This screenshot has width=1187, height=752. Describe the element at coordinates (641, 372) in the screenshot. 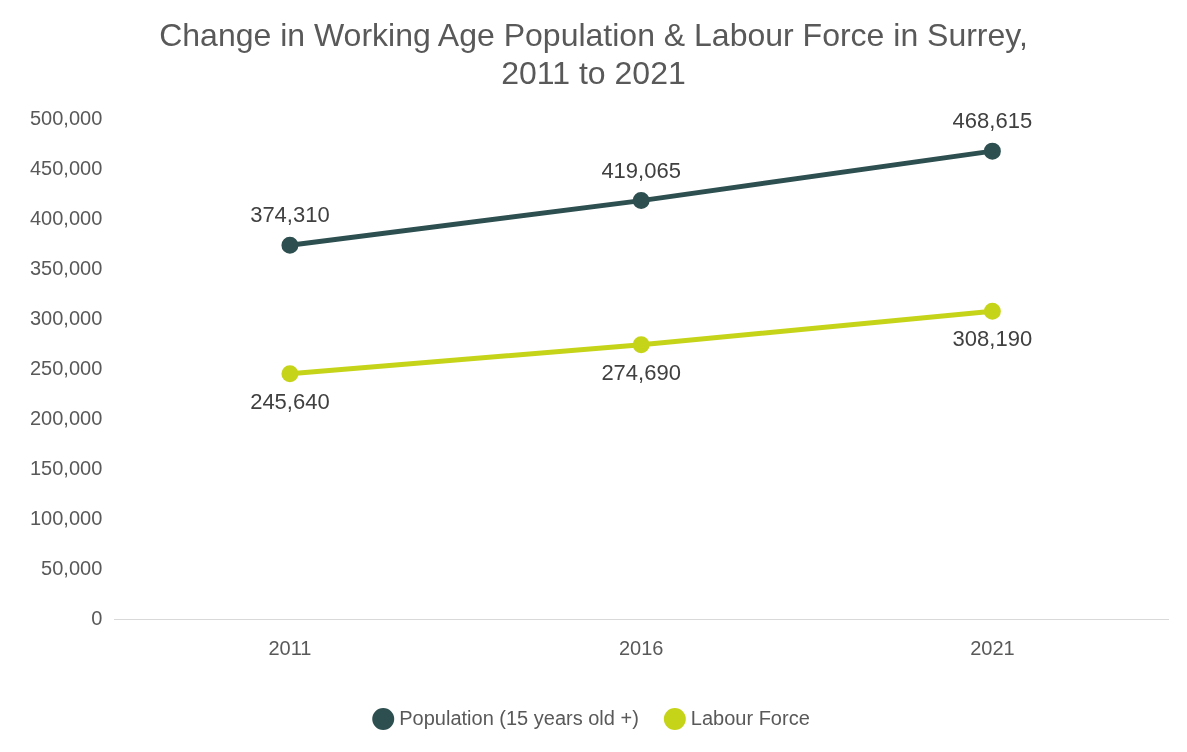

I see `data-label: 274,690` at that location.